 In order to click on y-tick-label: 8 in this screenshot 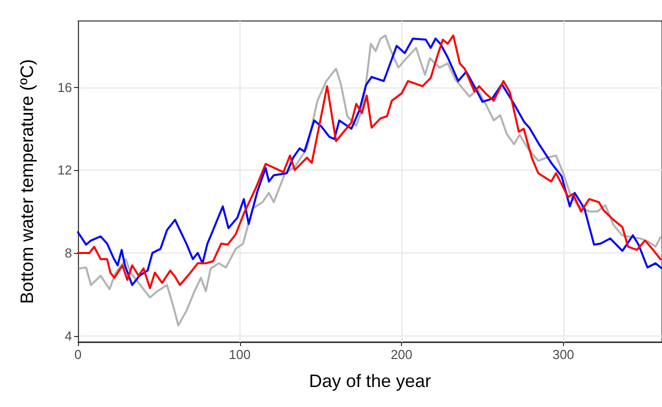, I will do `click(68, 252)`.